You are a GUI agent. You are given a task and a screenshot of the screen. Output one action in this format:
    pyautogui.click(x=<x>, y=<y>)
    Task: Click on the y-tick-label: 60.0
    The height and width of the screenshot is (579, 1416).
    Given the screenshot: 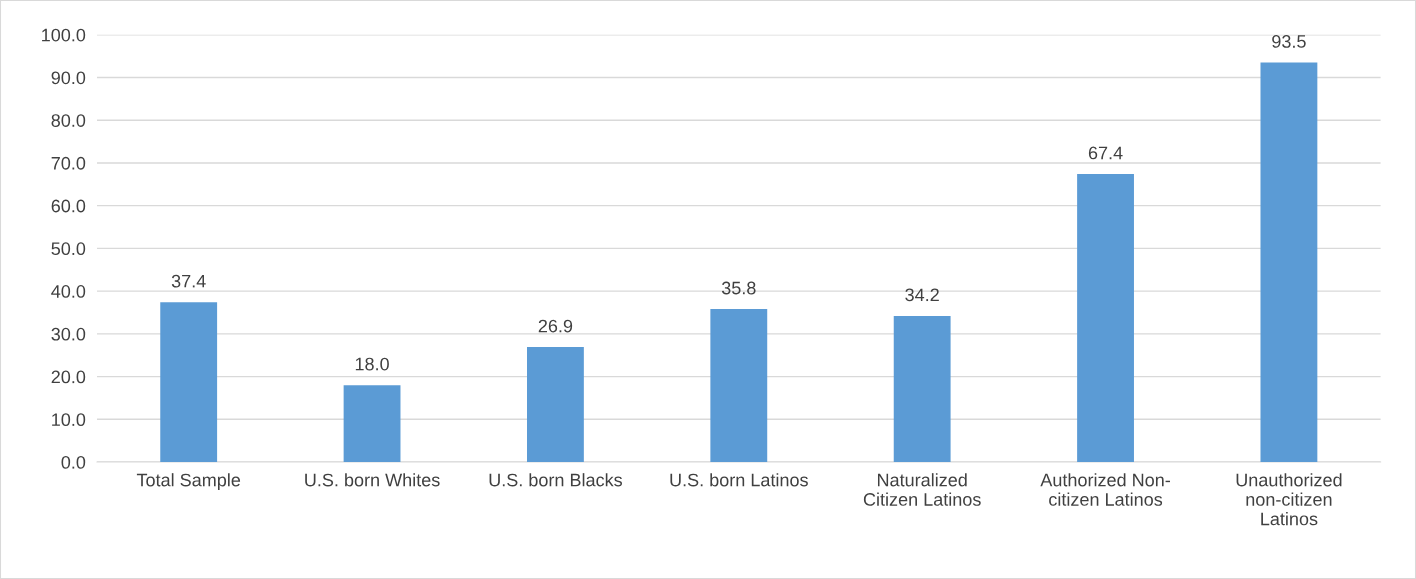 What is the action you would take?
    pyautogui.click(x=68, y=206)
    